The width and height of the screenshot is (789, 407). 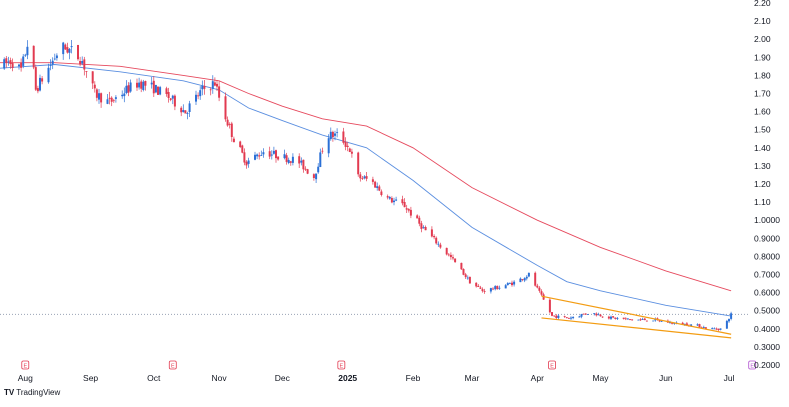 What do you see at coordinates (347, 378) in the screenshot?
I see `x-tick-label: 2025` at bounding box center [347, 378].